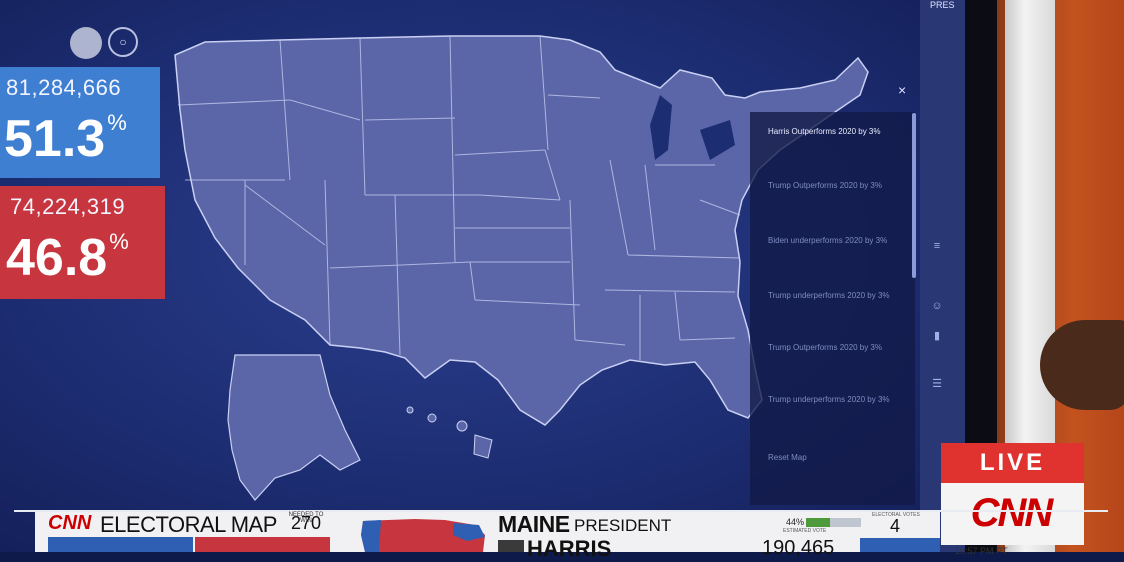  Describe the element at coordinates (64, 87) in the screenshot. I see `democrat-vote-count: 81,284,666` at that location.